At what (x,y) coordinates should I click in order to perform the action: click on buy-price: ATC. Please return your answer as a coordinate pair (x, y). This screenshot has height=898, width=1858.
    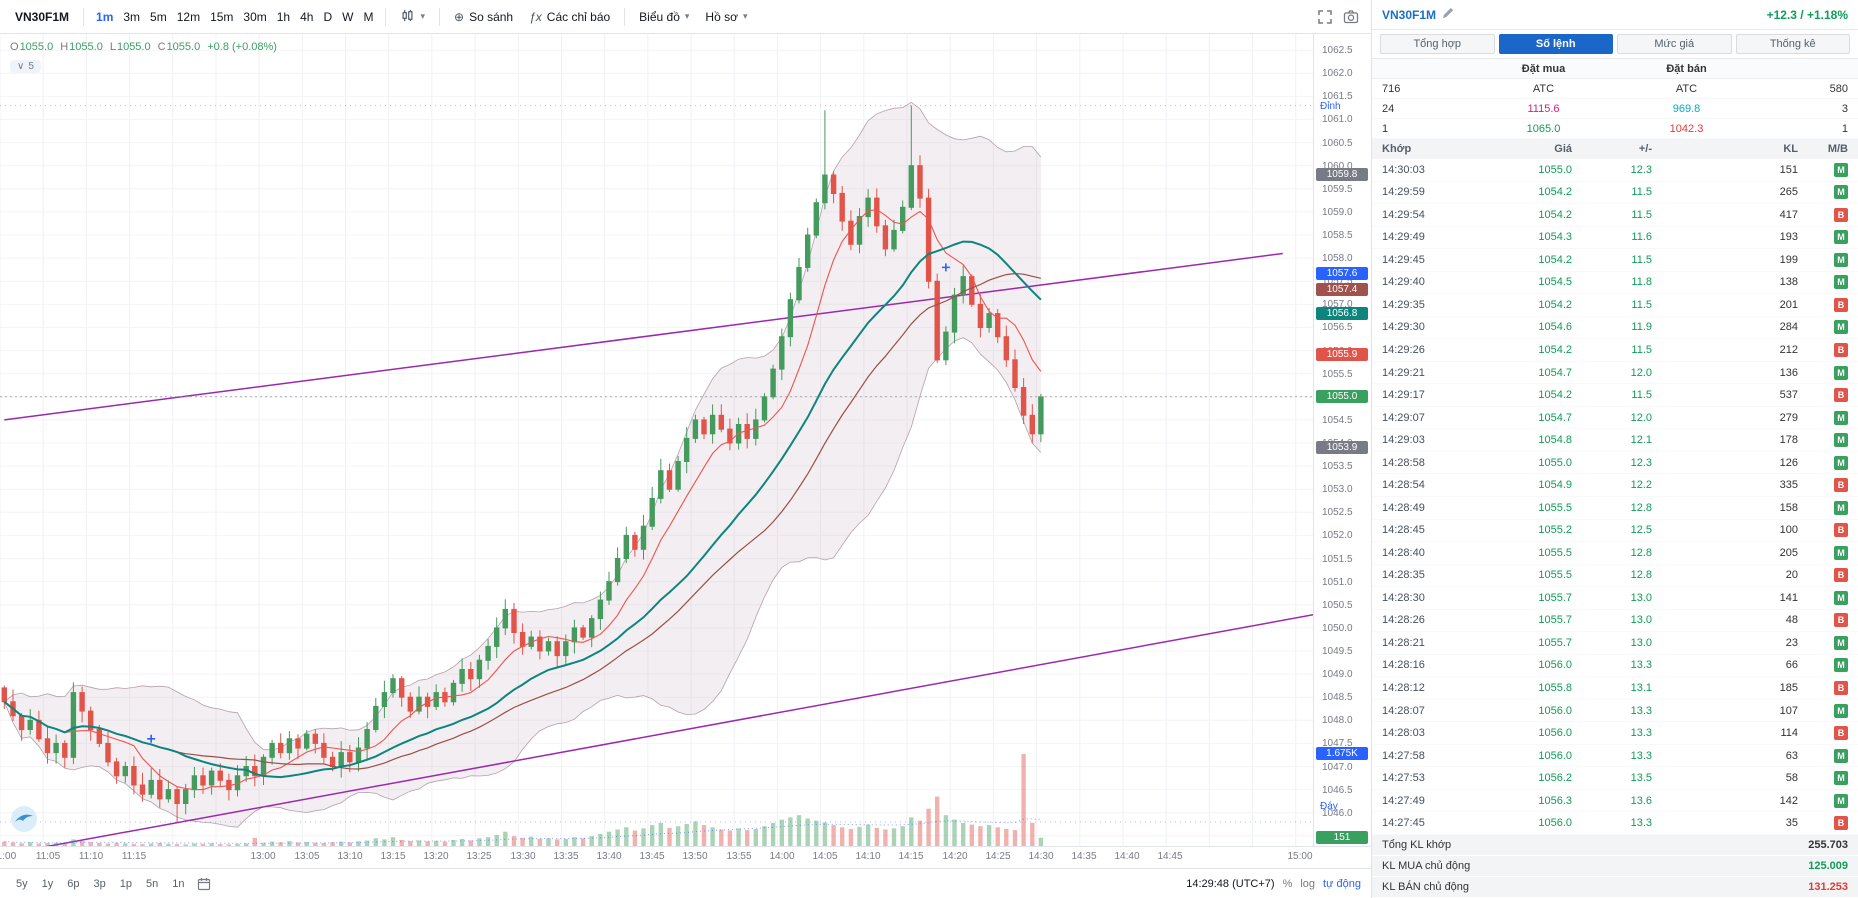
    Looking at the image, I should click on (1543, 88).